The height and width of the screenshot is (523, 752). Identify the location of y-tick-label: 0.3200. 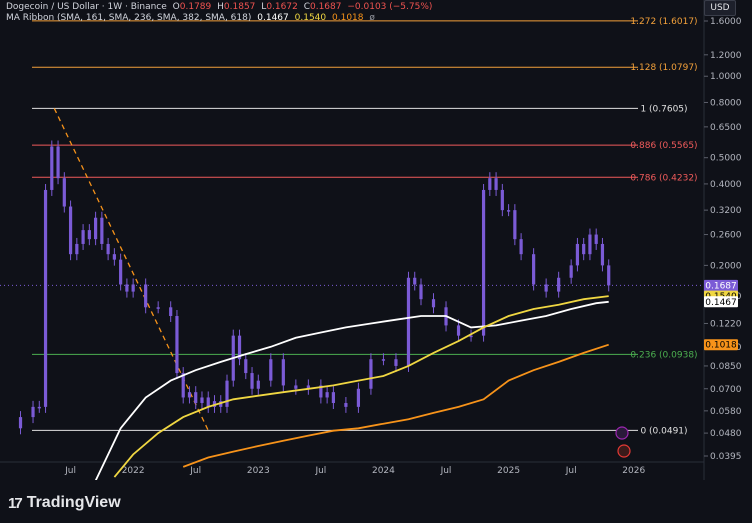
(726, 211).